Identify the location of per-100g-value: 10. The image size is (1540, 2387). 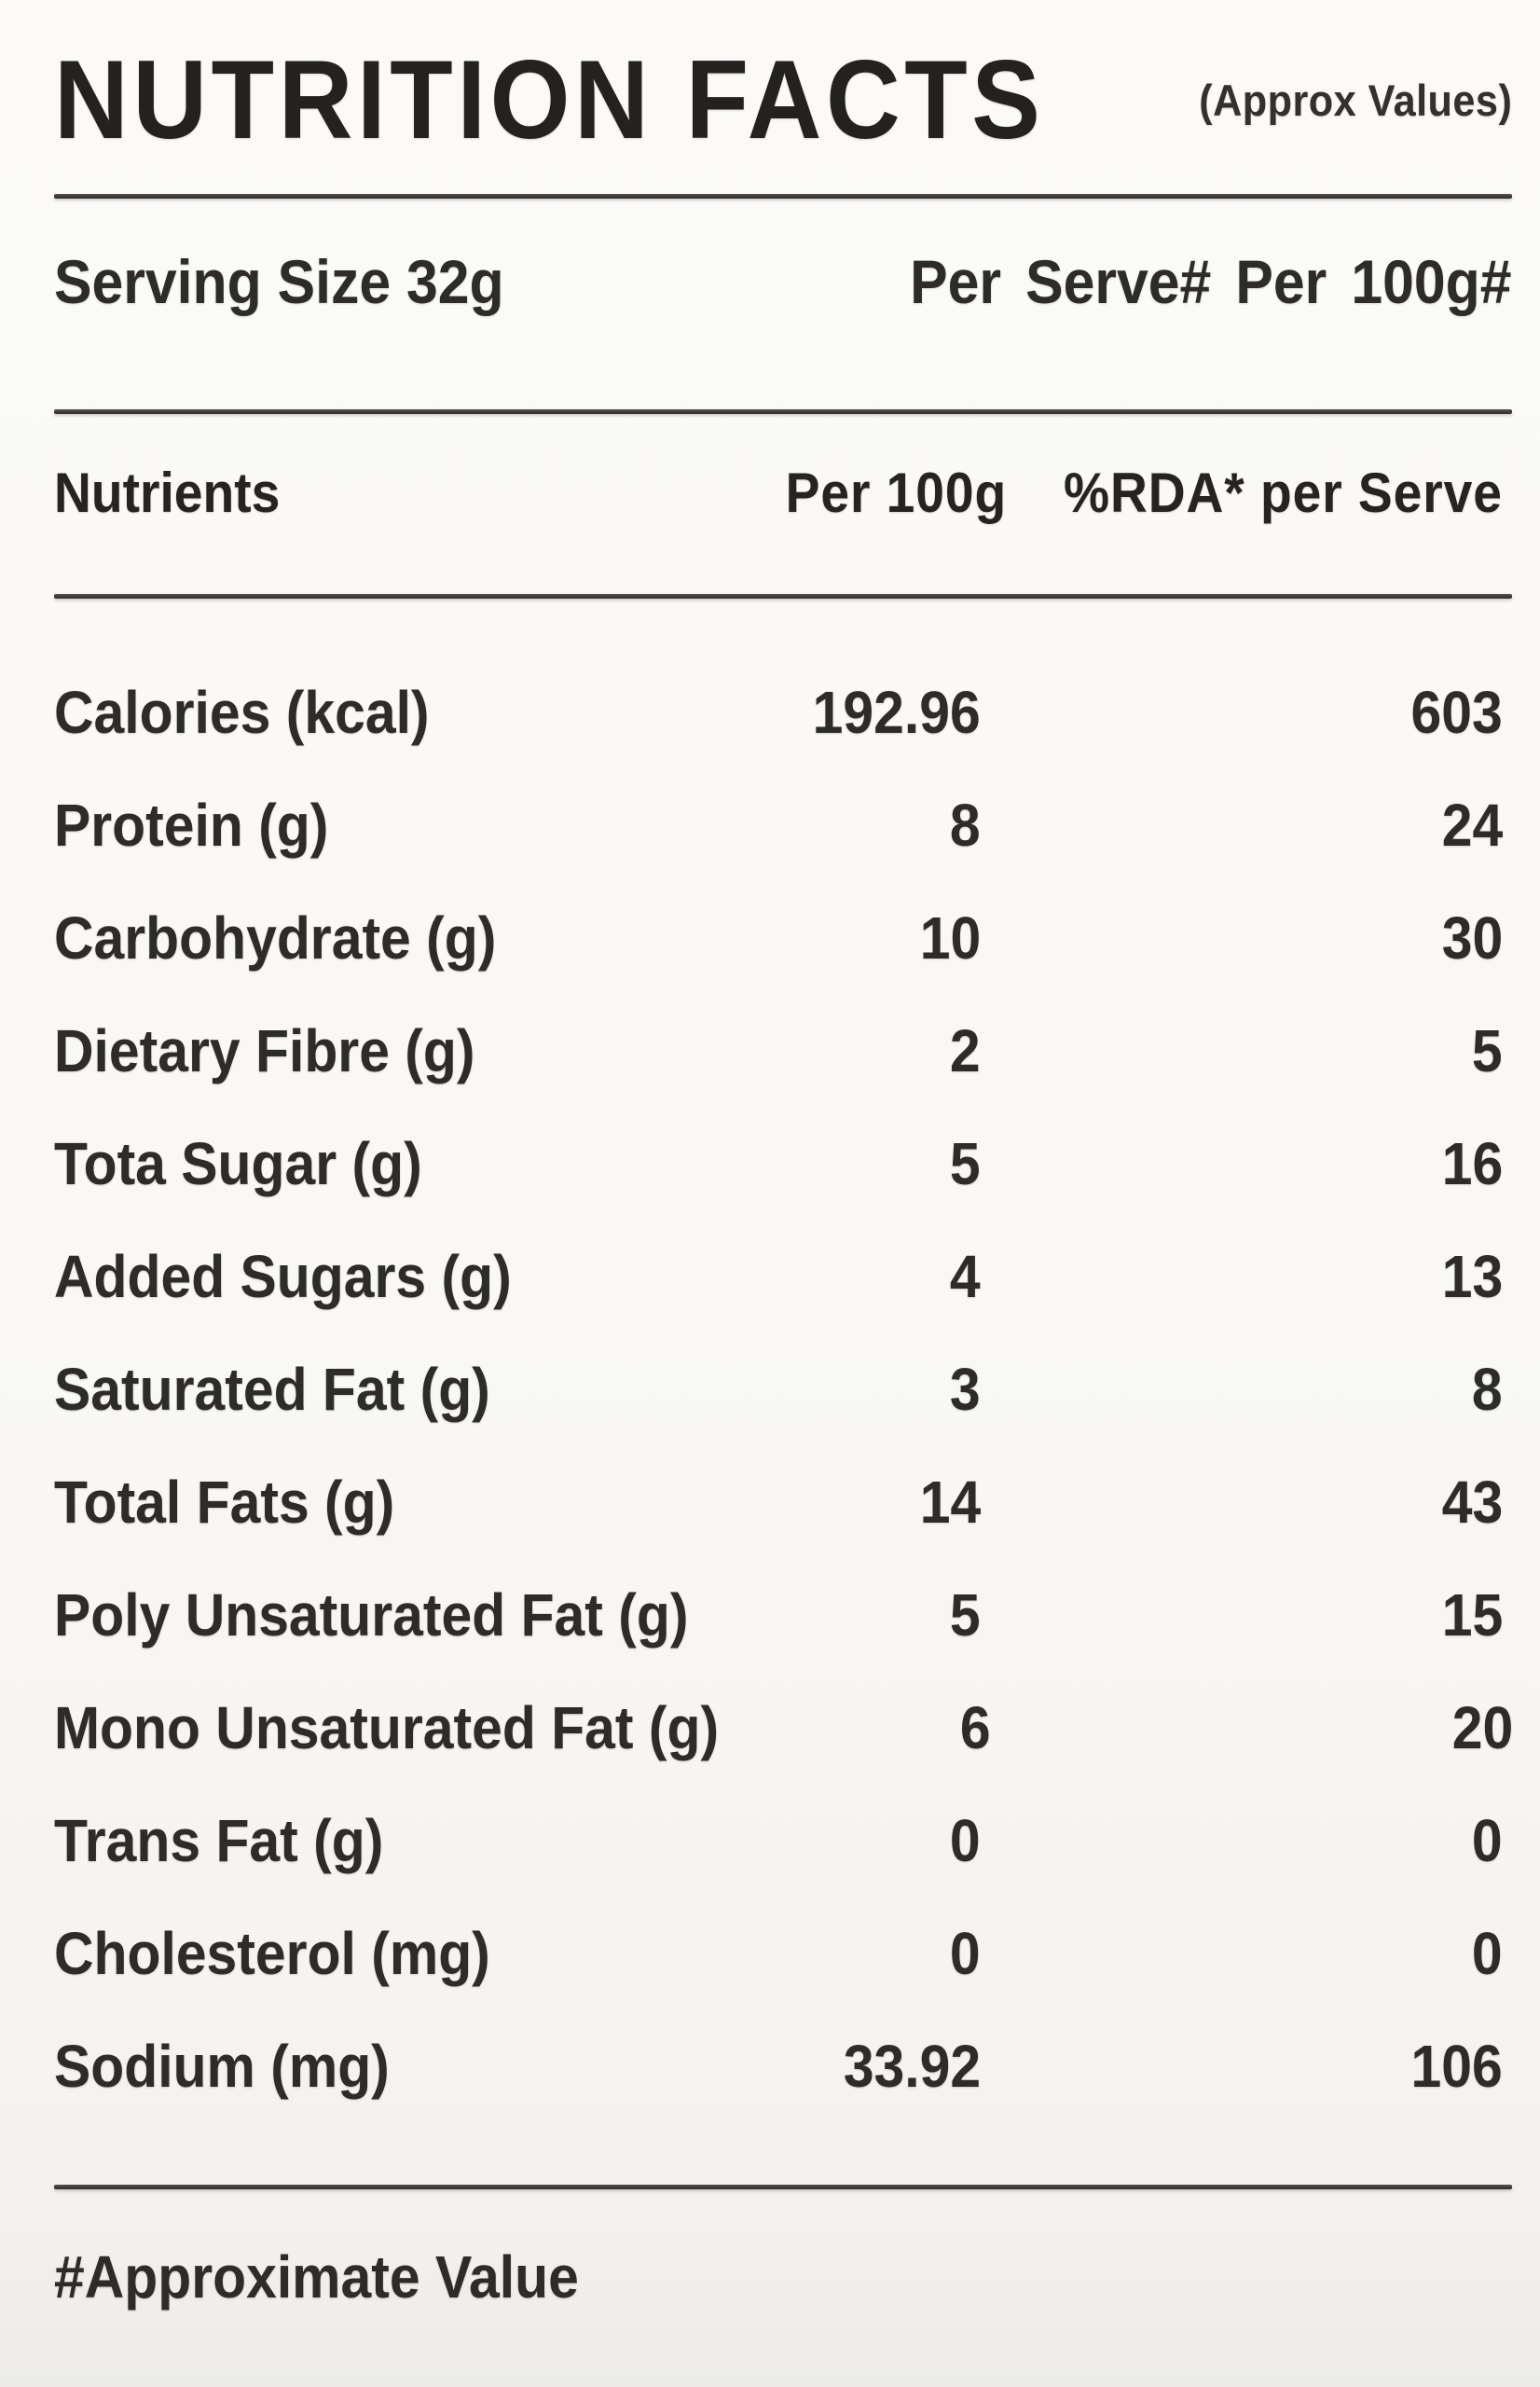
(950, 938).